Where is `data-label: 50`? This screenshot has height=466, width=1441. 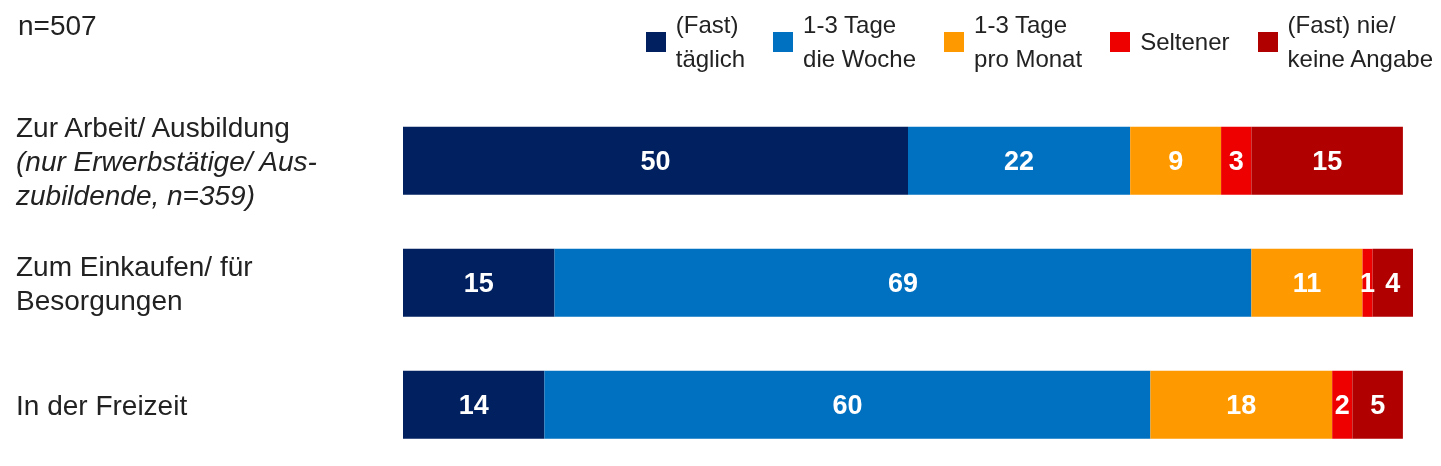
data-label: 50 is located at coordinates (655, 161).